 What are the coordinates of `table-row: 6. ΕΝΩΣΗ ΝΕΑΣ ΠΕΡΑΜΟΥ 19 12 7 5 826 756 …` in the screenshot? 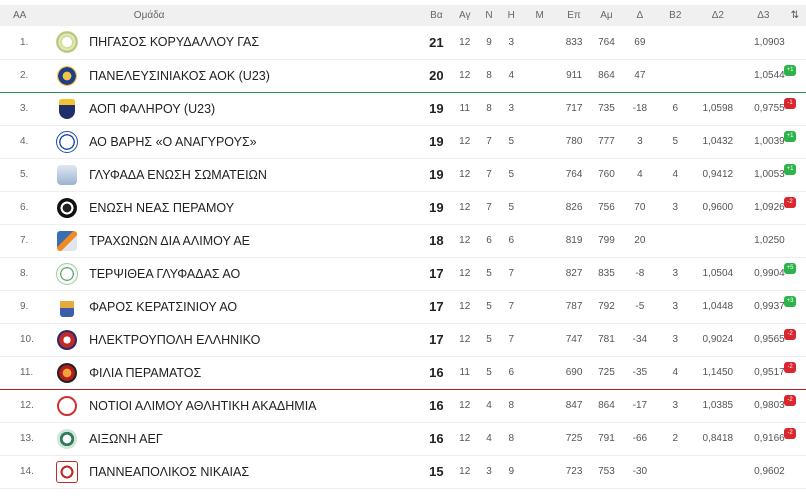 It's located at (403, 207).